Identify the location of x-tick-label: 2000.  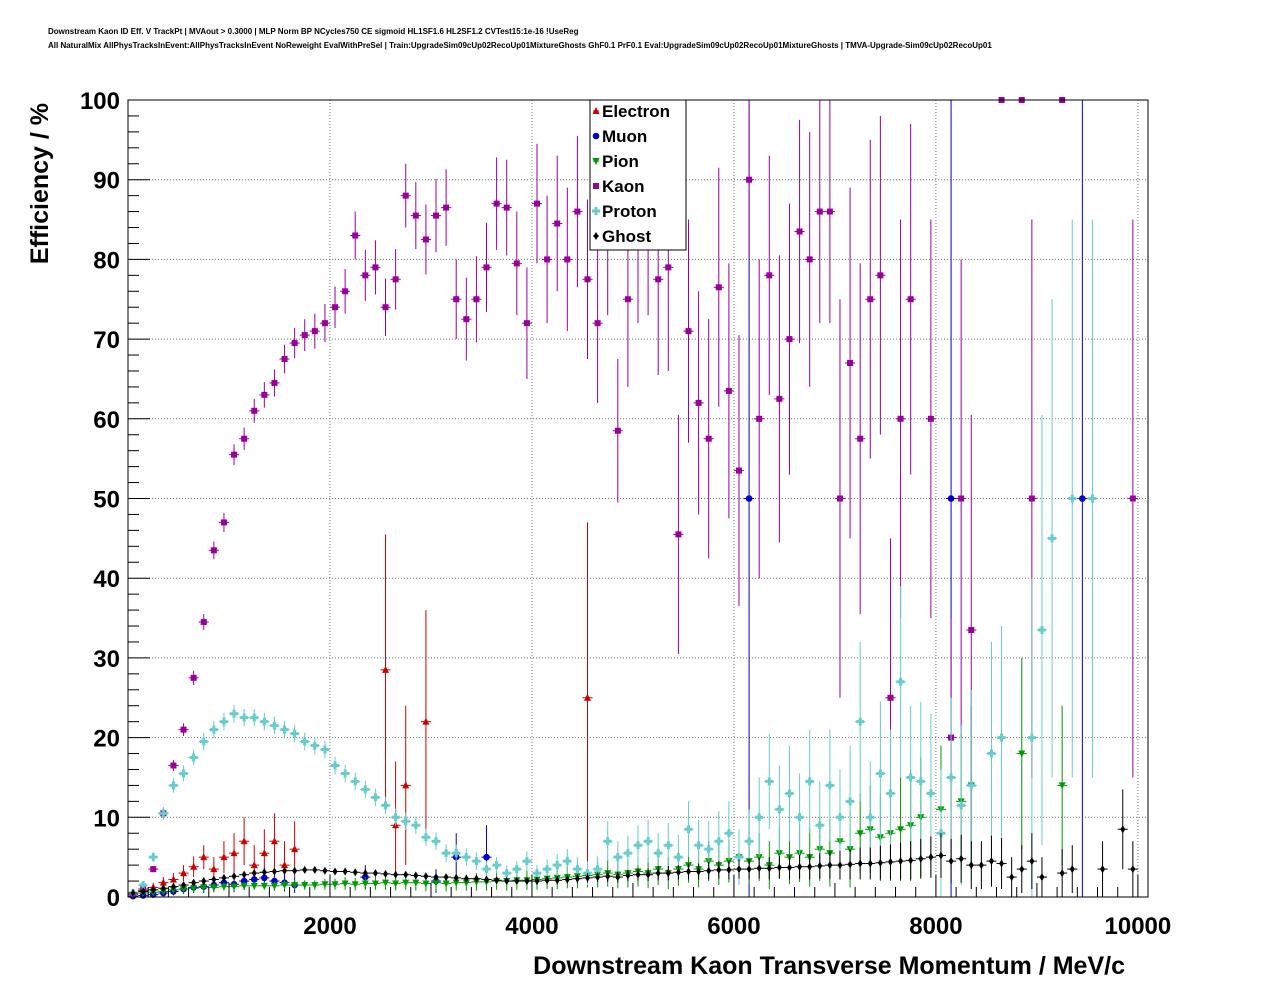
(329, 926).